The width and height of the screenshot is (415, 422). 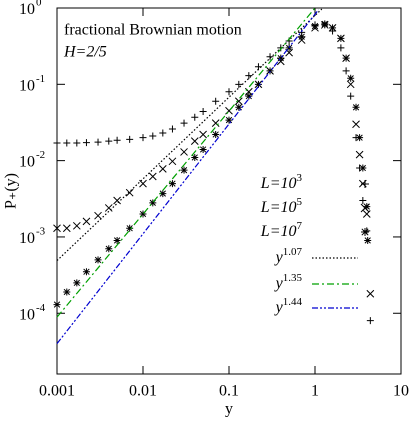 What do you see at coordinates (11, 191) in the screenshot?
I see `y-axis-label: P₊(y)` at bounding box center [11, 191].